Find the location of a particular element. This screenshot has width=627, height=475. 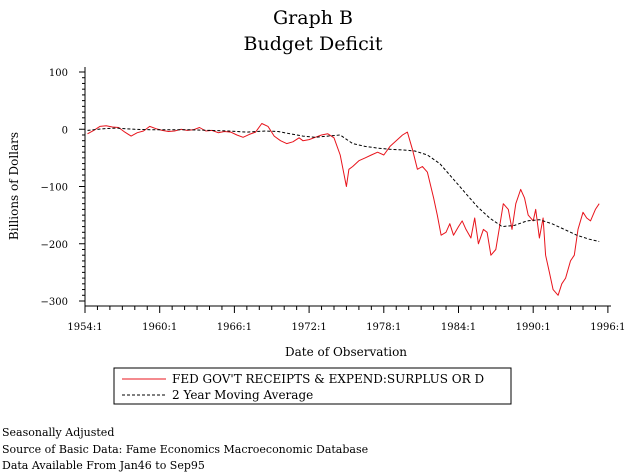

x-tick-label: 1972:1 is located at coordinates (309, 327).